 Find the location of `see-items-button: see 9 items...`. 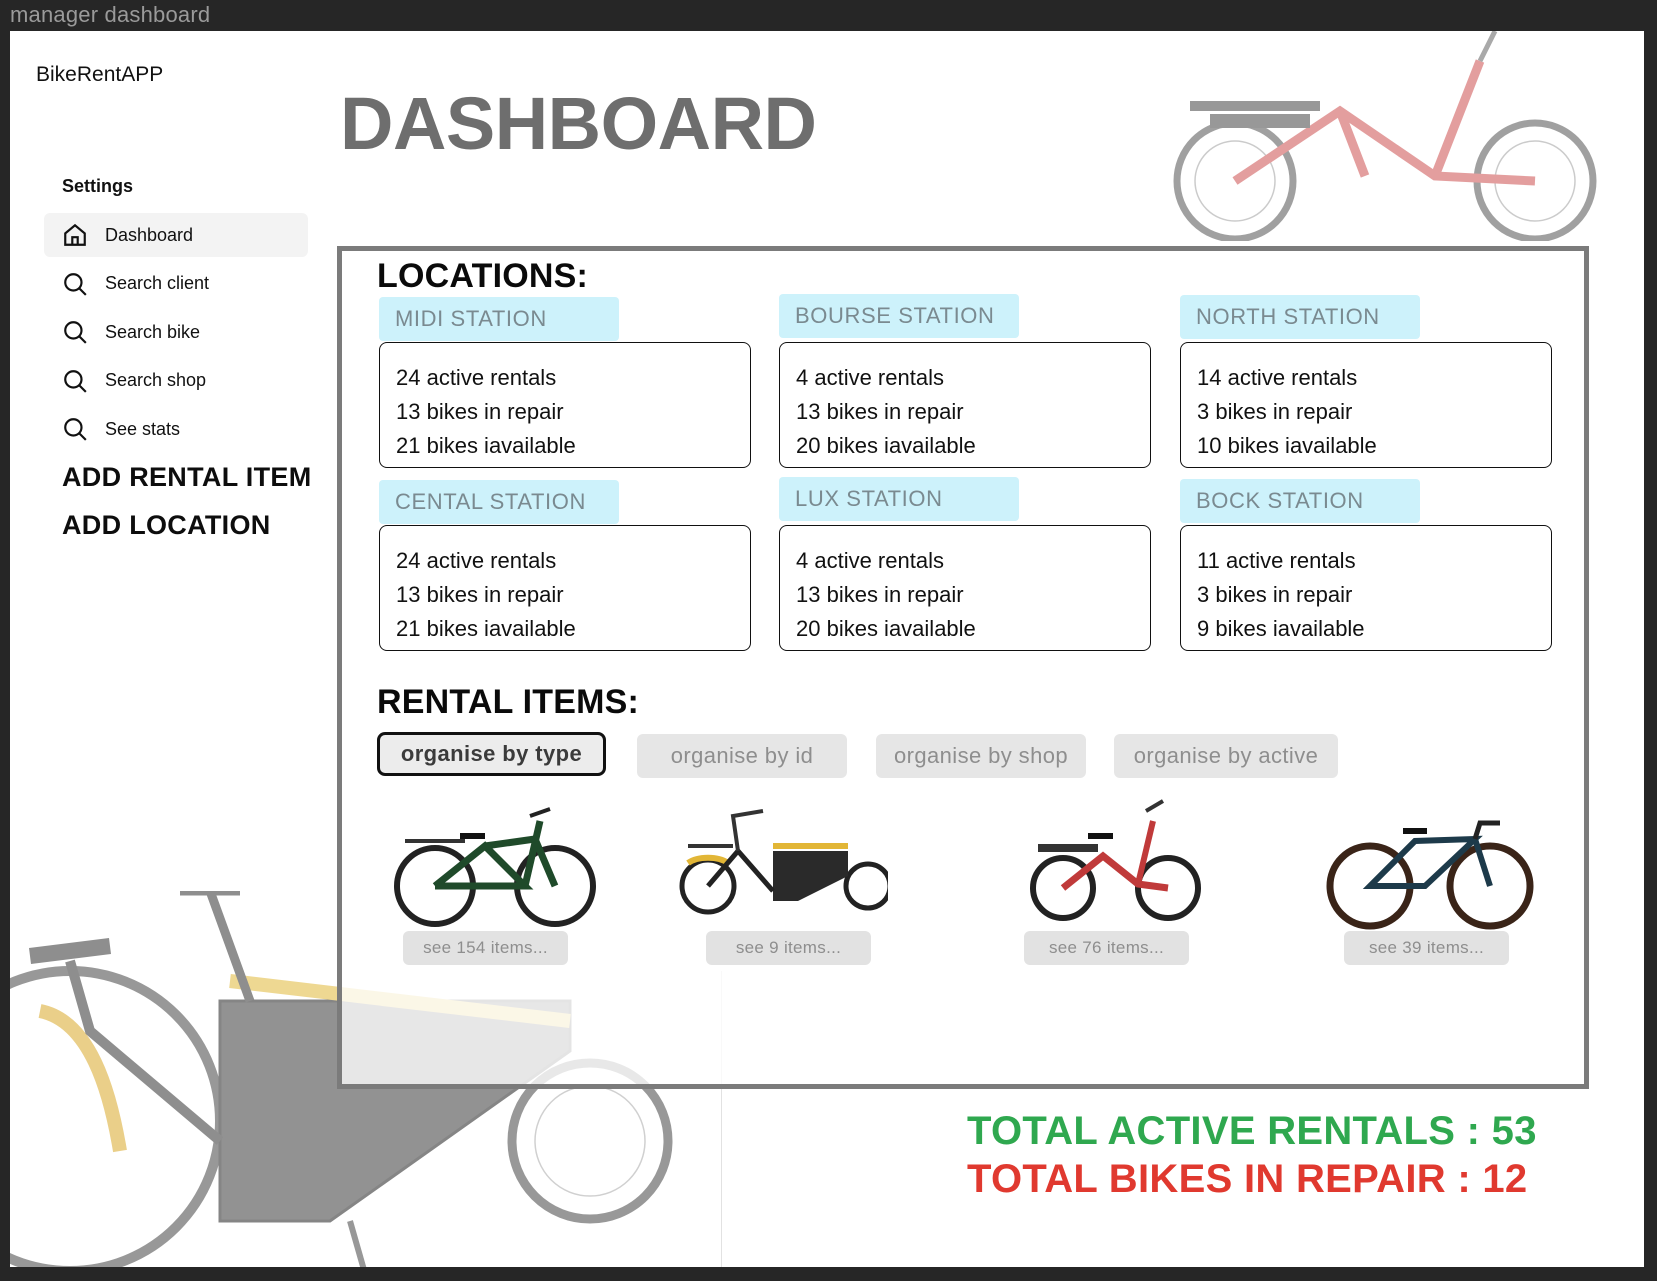

see-items-button: see 9 items... is located at coordinates (788, 948).